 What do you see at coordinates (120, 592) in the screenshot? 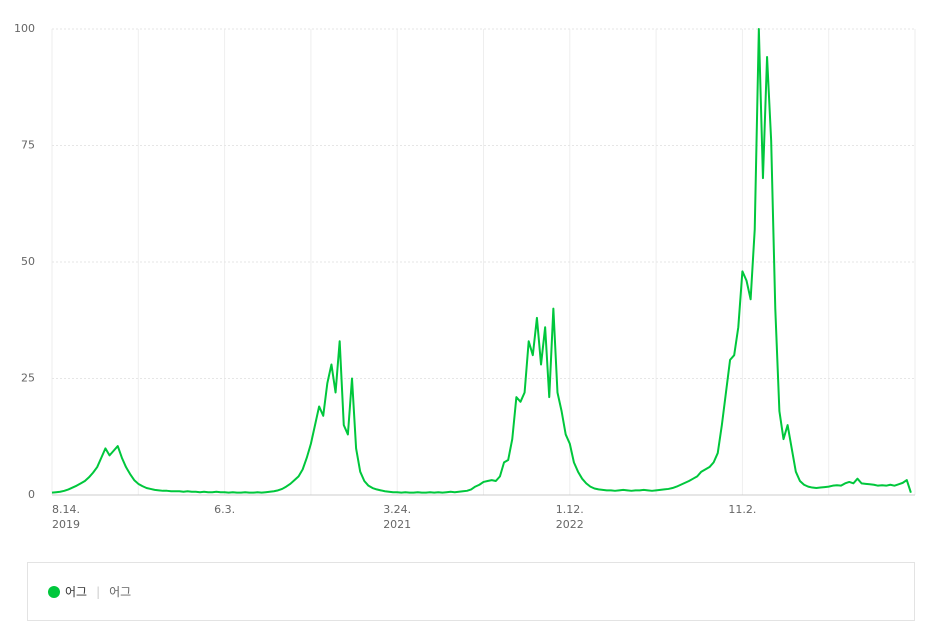
I see `legend-keywords: 어그` at bounding box center [120, 592].